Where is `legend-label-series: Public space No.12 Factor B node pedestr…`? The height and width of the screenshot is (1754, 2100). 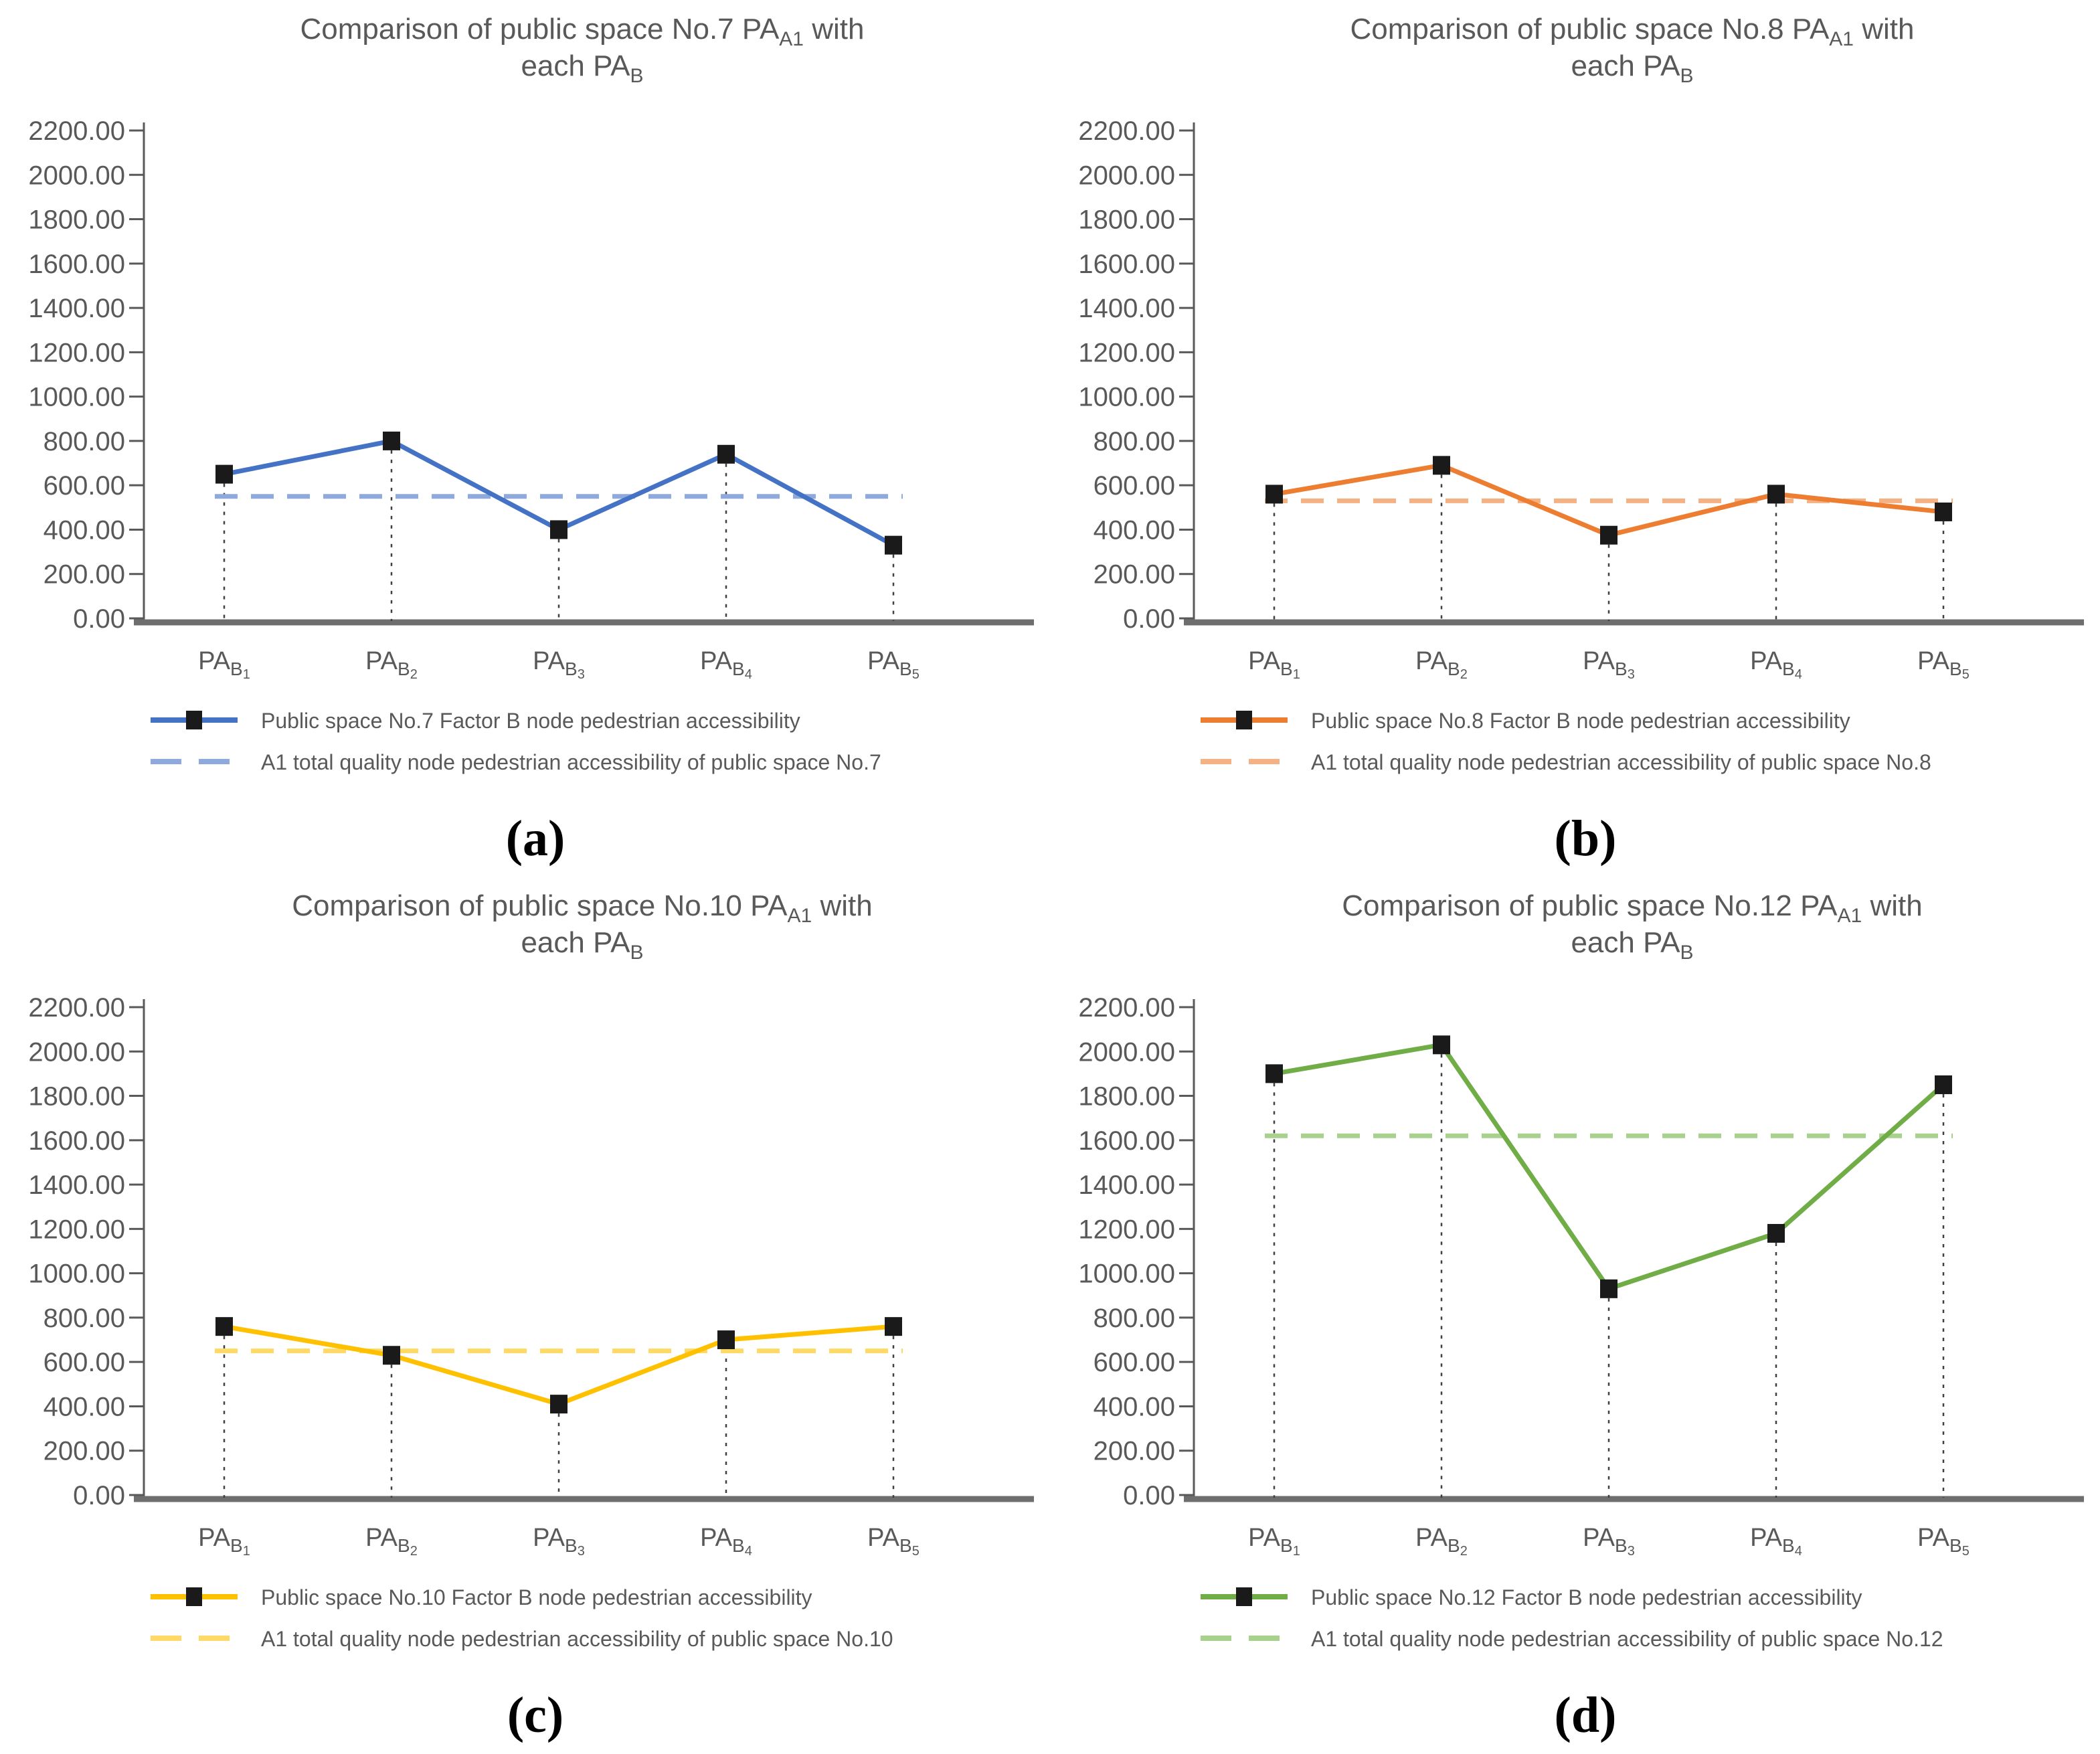 legend-label-series: Public space No.12 Factor B node pedestr… is located at coordinates (1586, 1597).